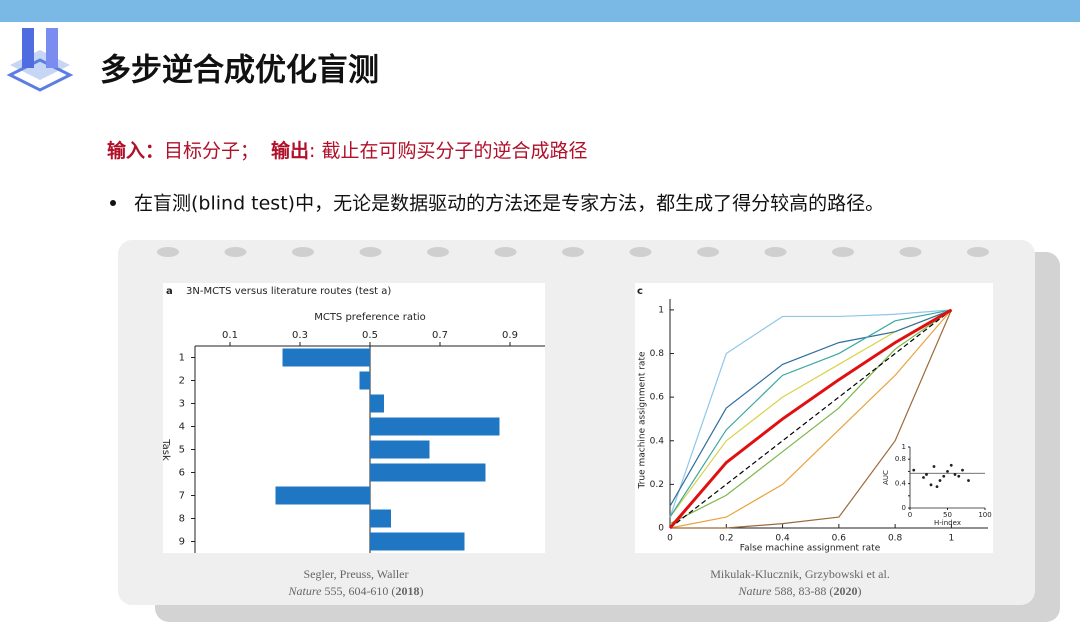  What do you see at coordinates (800, 574) in the screenshot?
I see `caption-authors: Mikulak-Klucznik, Grzybowski et al.` at bounding box center [800, 574].